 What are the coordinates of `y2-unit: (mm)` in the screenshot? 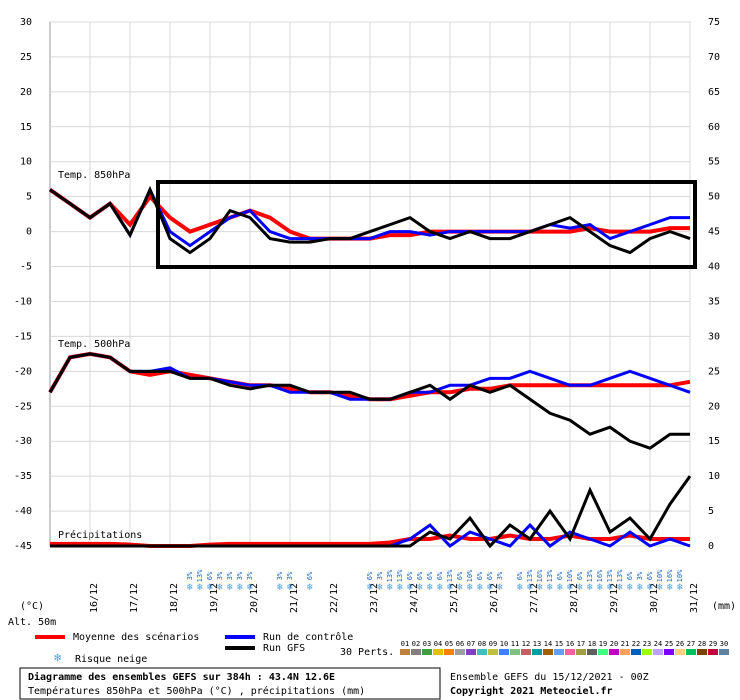 It's located at (724, 606).